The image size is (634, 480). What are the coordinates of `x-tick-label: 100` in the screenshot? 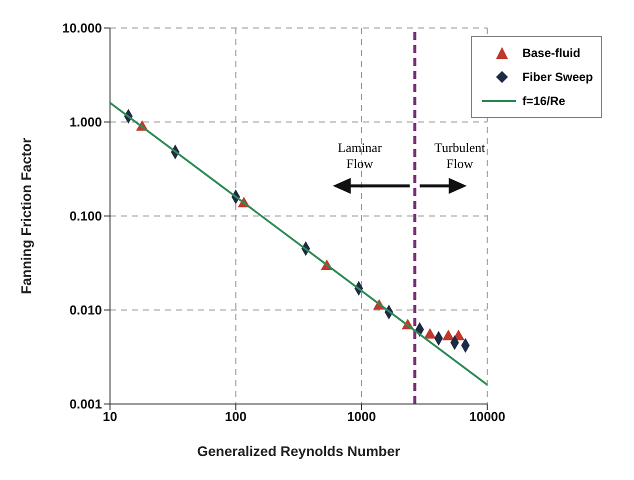 It's located at (235, 416).